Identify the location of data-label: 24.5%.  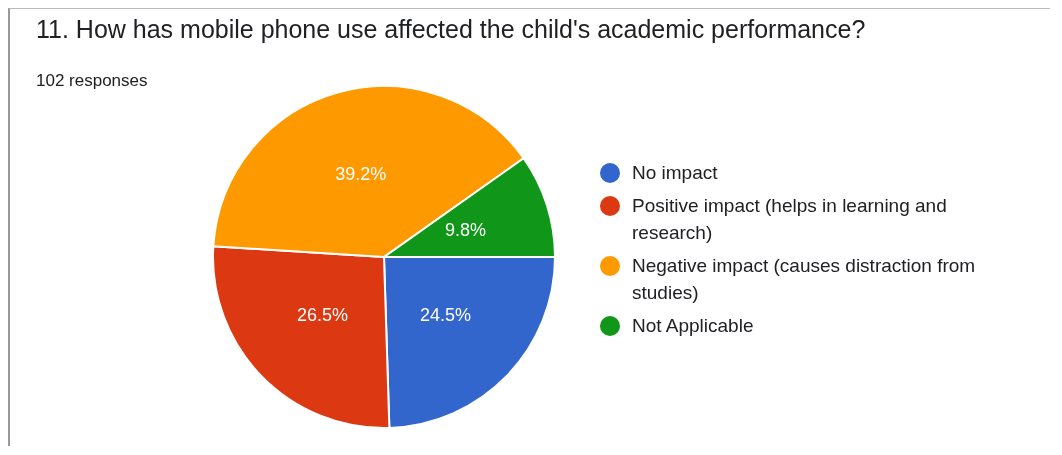
(445, 315).